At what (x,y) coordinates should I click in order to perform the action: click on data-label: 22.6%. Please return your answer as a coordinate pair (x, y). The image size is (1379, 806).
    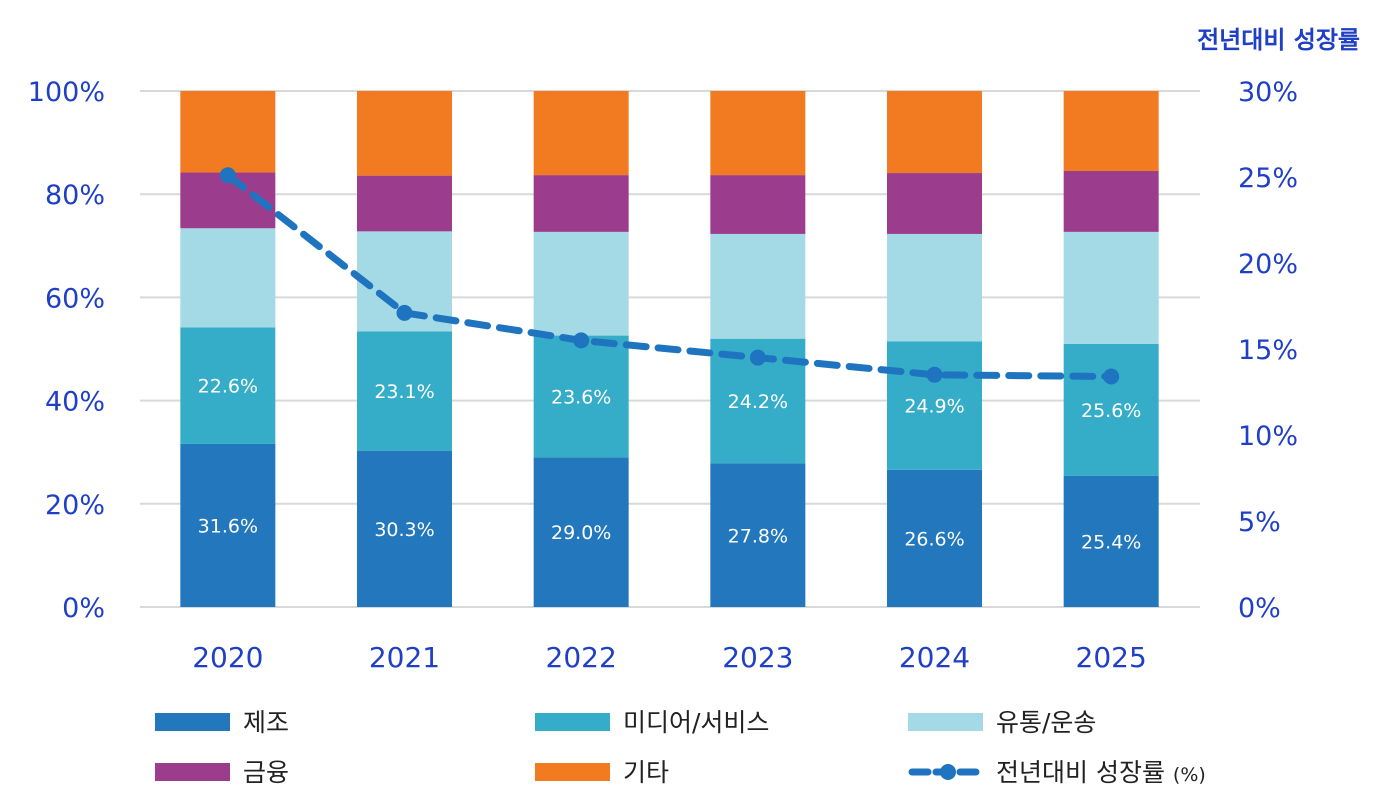
    Looking at the image, I should click on (228, 387).